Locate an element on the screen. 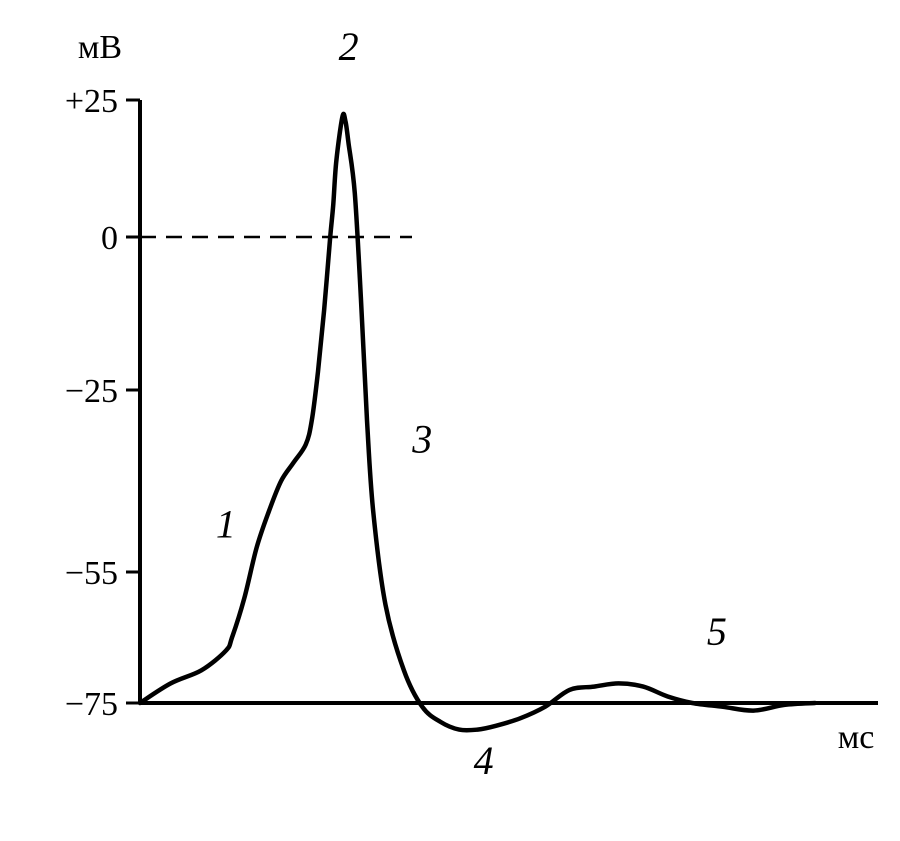  y-tick-label: 0 is located at coordinates (109, 238).